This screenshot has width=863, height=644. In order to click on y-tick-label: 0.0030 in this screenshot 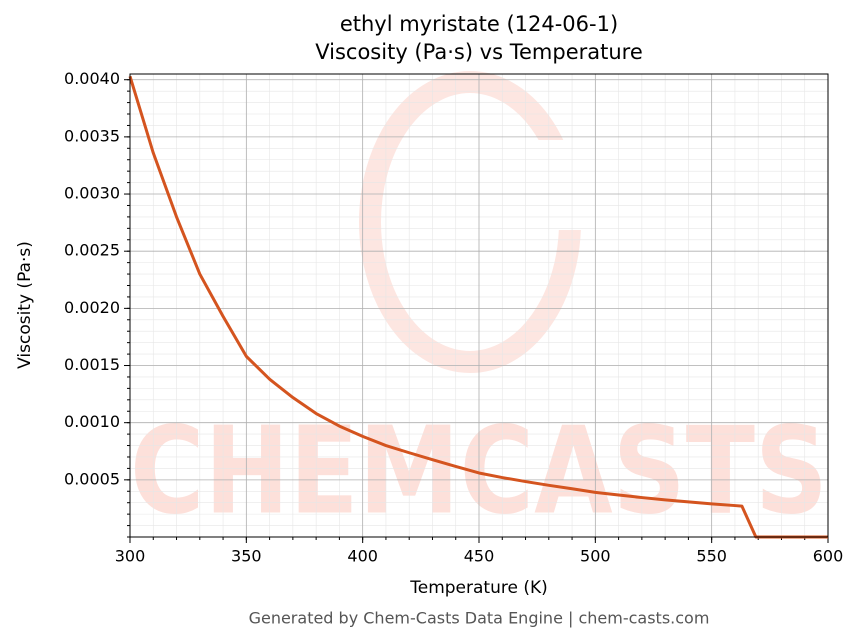, I will do `click(92, 193)`.